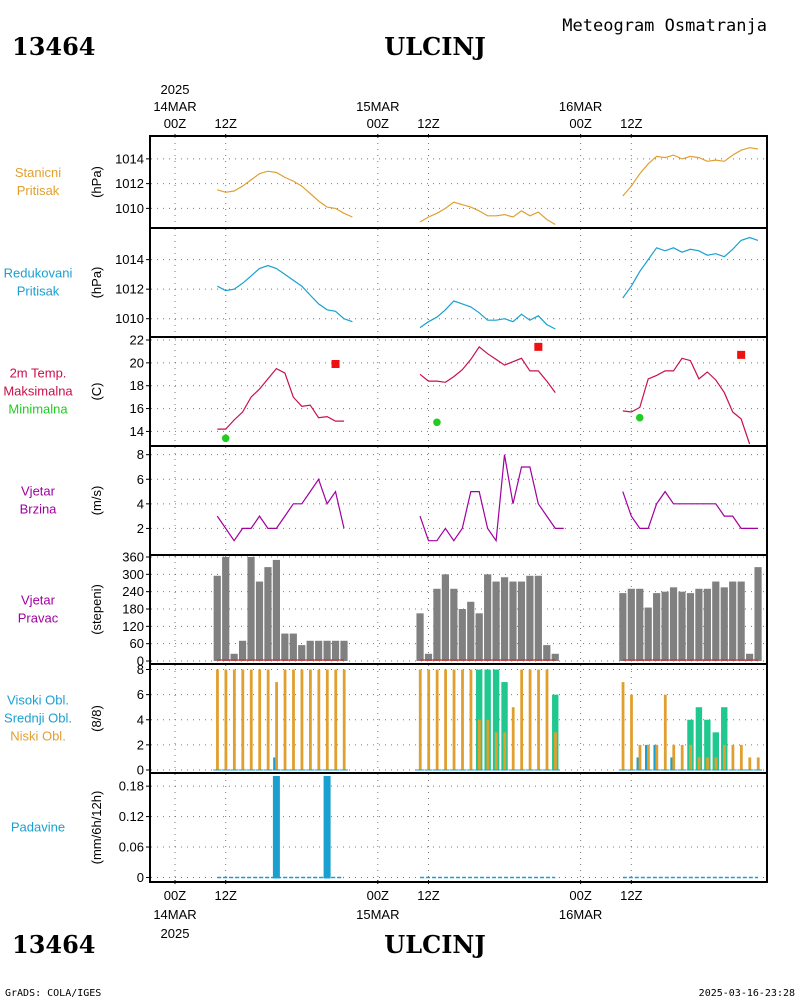 Image resolution: width=800 pixels, height=1000 pixels. Describe the element at coordinates (38, 391) in the screenshot. I see `panel-label: Maksimalna` at that location.